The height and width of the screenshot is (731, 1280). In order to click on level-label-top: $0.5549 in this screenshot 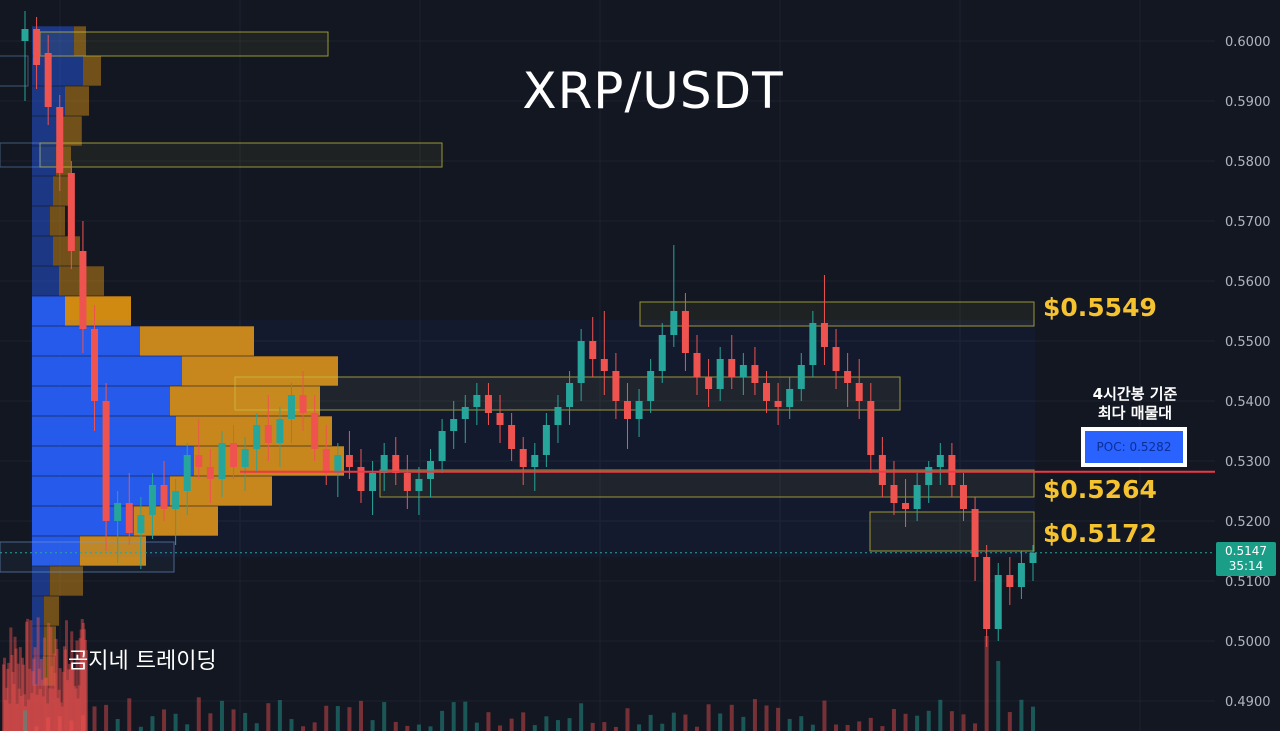, I will do `click(1100, 307)`.